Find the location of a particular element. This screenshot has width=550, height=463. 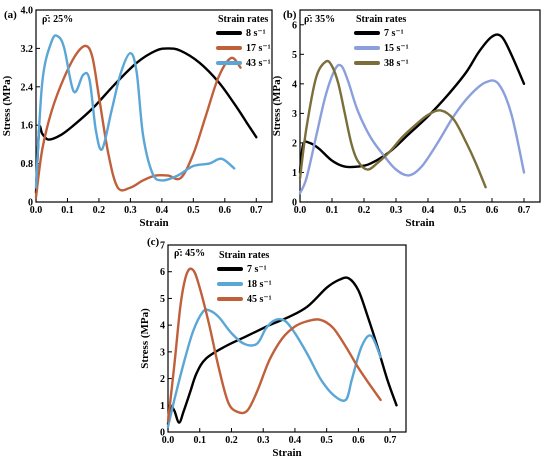

legend-entry: 18 s⁻¹ is located at coordinates (259, 284).